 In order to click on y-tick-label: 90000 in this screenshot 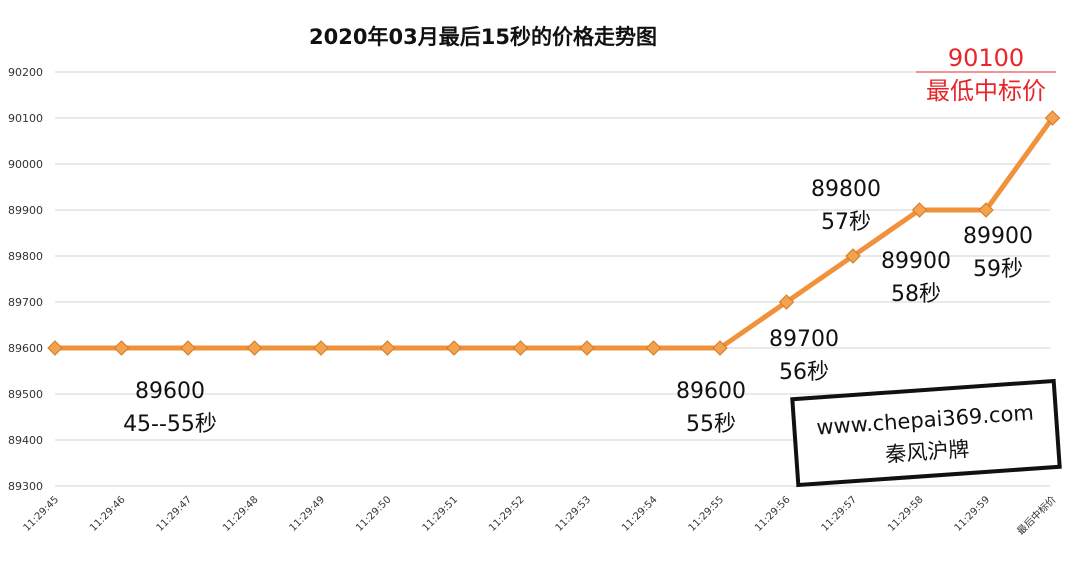, I will do `click(25, 164)`.